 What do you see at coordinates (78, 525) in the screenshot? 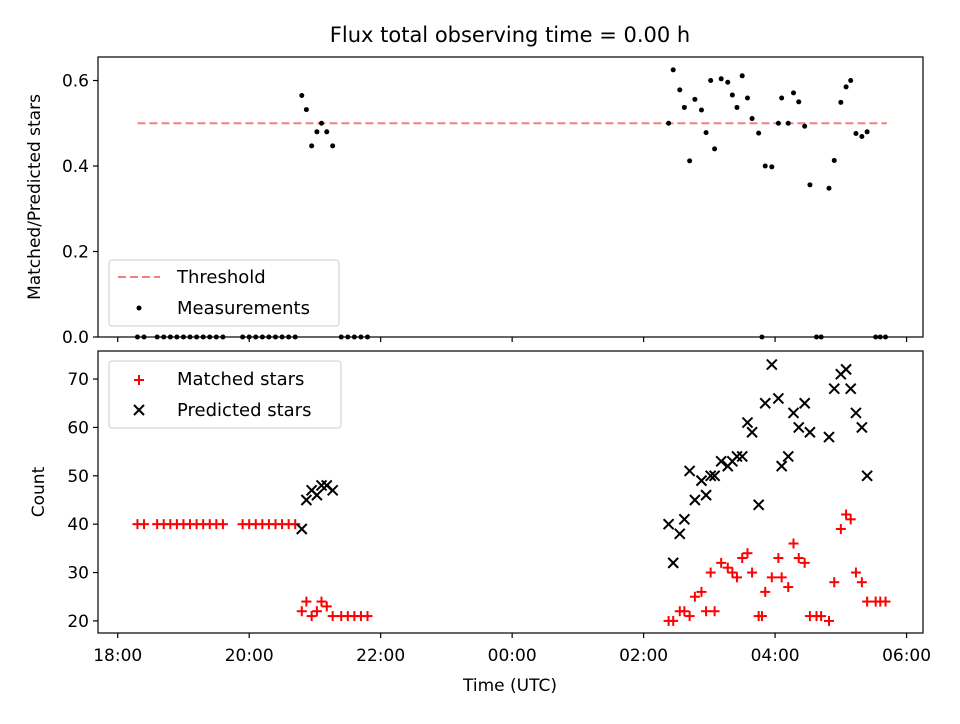
I see `count-y-tick-label: 40` at bounding box center [78, 525].